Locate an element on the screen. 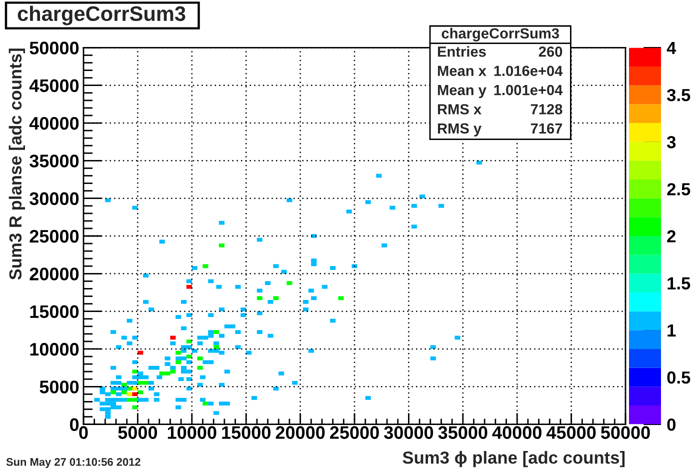 Image resolution: width=696 pixels, height=472 pixels. text: RMS x 7128 is located at coordinates (500, 109).